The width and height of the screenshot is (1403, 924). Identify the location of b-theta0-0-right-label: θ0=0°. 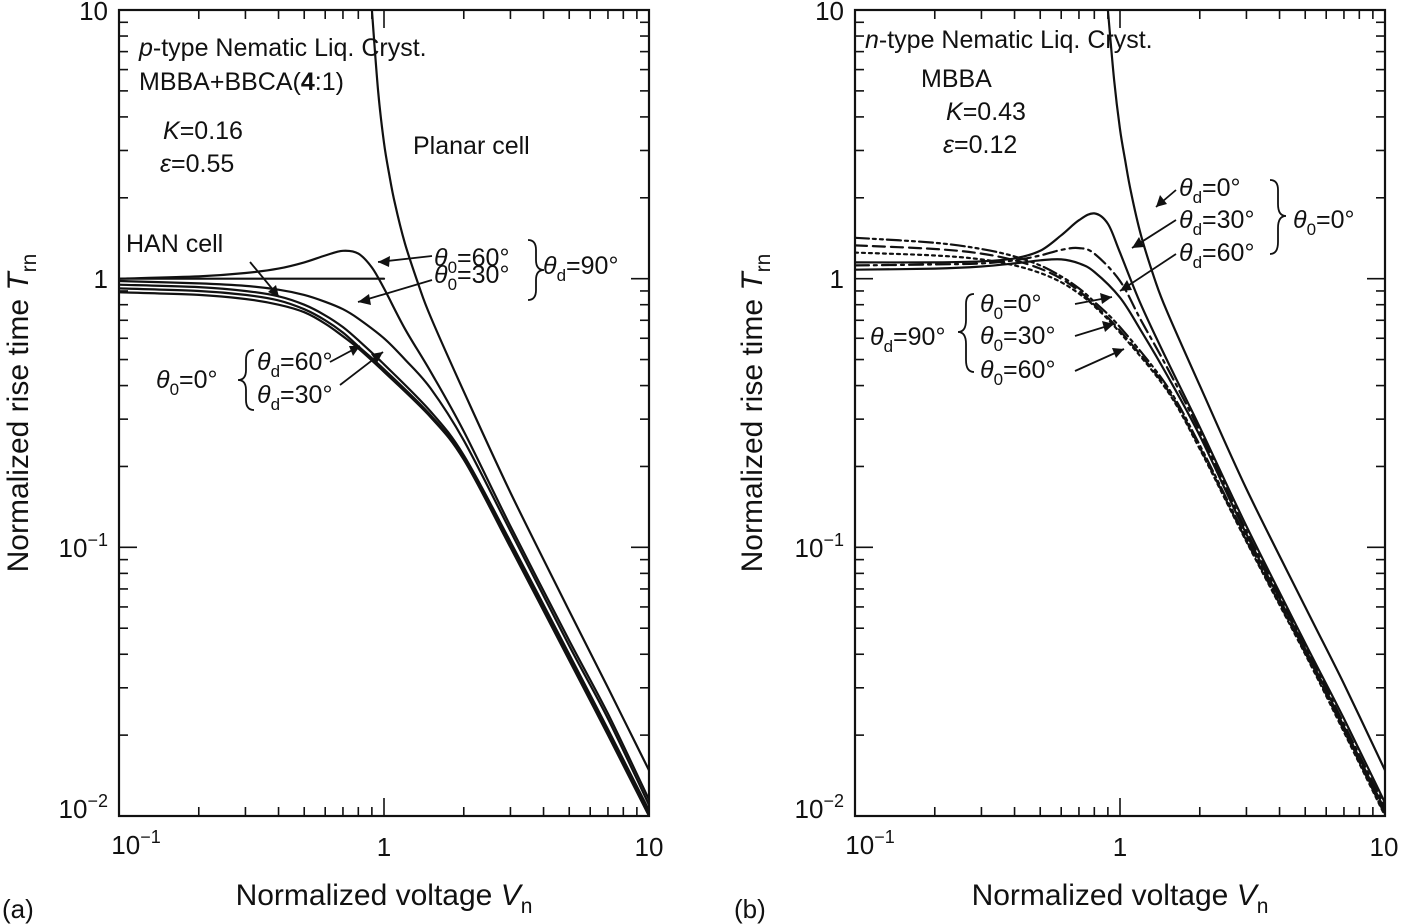
(1324, 222).